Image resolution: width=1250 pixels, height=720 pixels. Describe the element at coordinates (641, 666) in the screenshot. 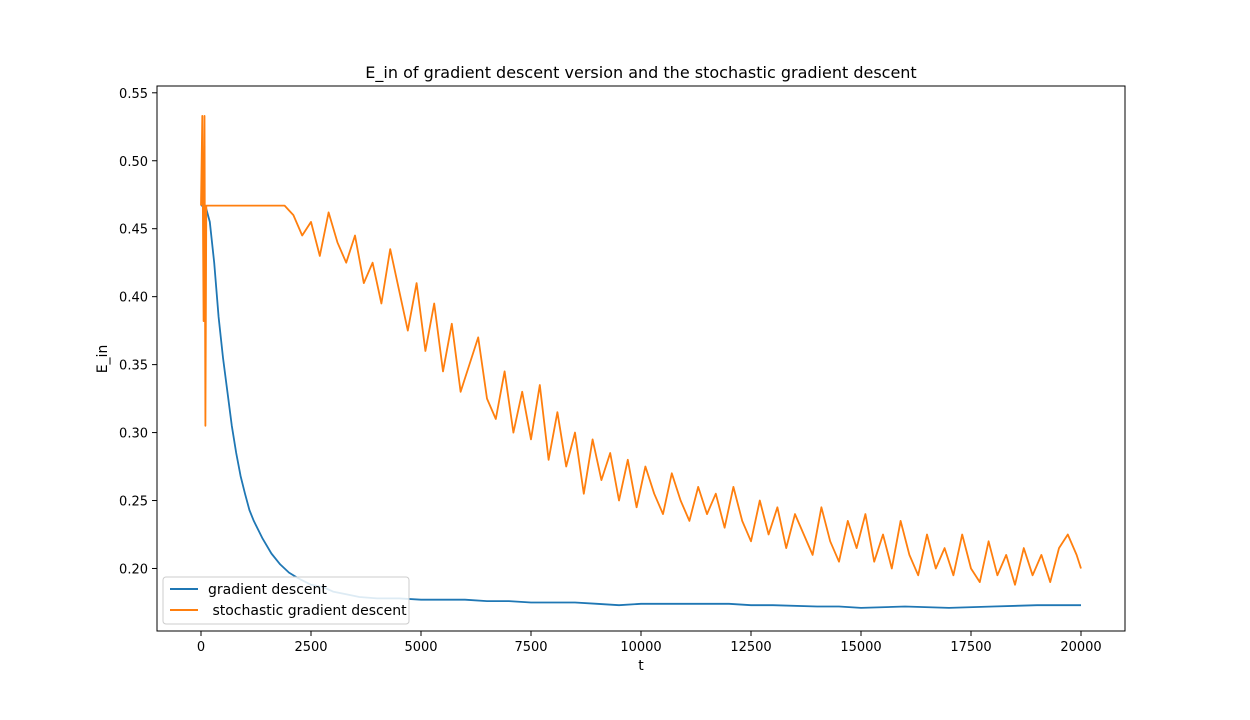

I see `x-axis-label: t` at that location.